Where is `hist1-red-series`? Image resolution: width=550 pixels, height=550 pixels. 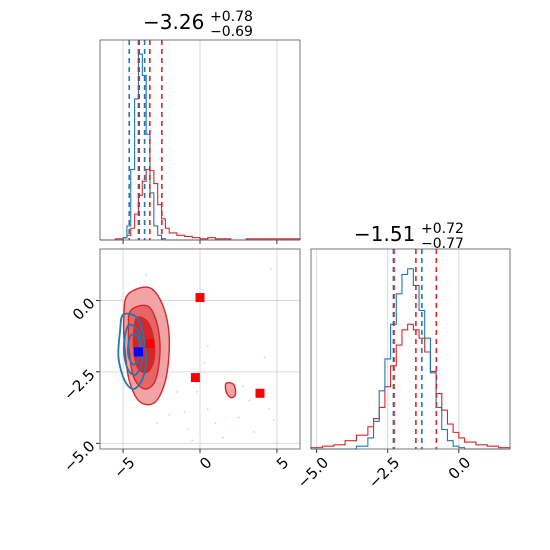
hist1-red-series is located at coordinates (200, 204).